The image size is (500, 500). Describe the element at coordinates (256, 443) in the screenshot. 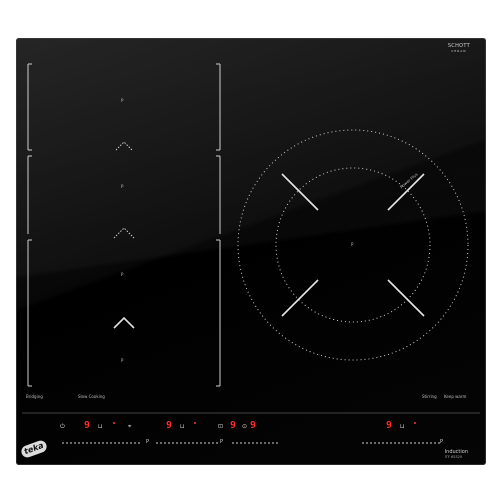

I see `timer-slider` at that location.